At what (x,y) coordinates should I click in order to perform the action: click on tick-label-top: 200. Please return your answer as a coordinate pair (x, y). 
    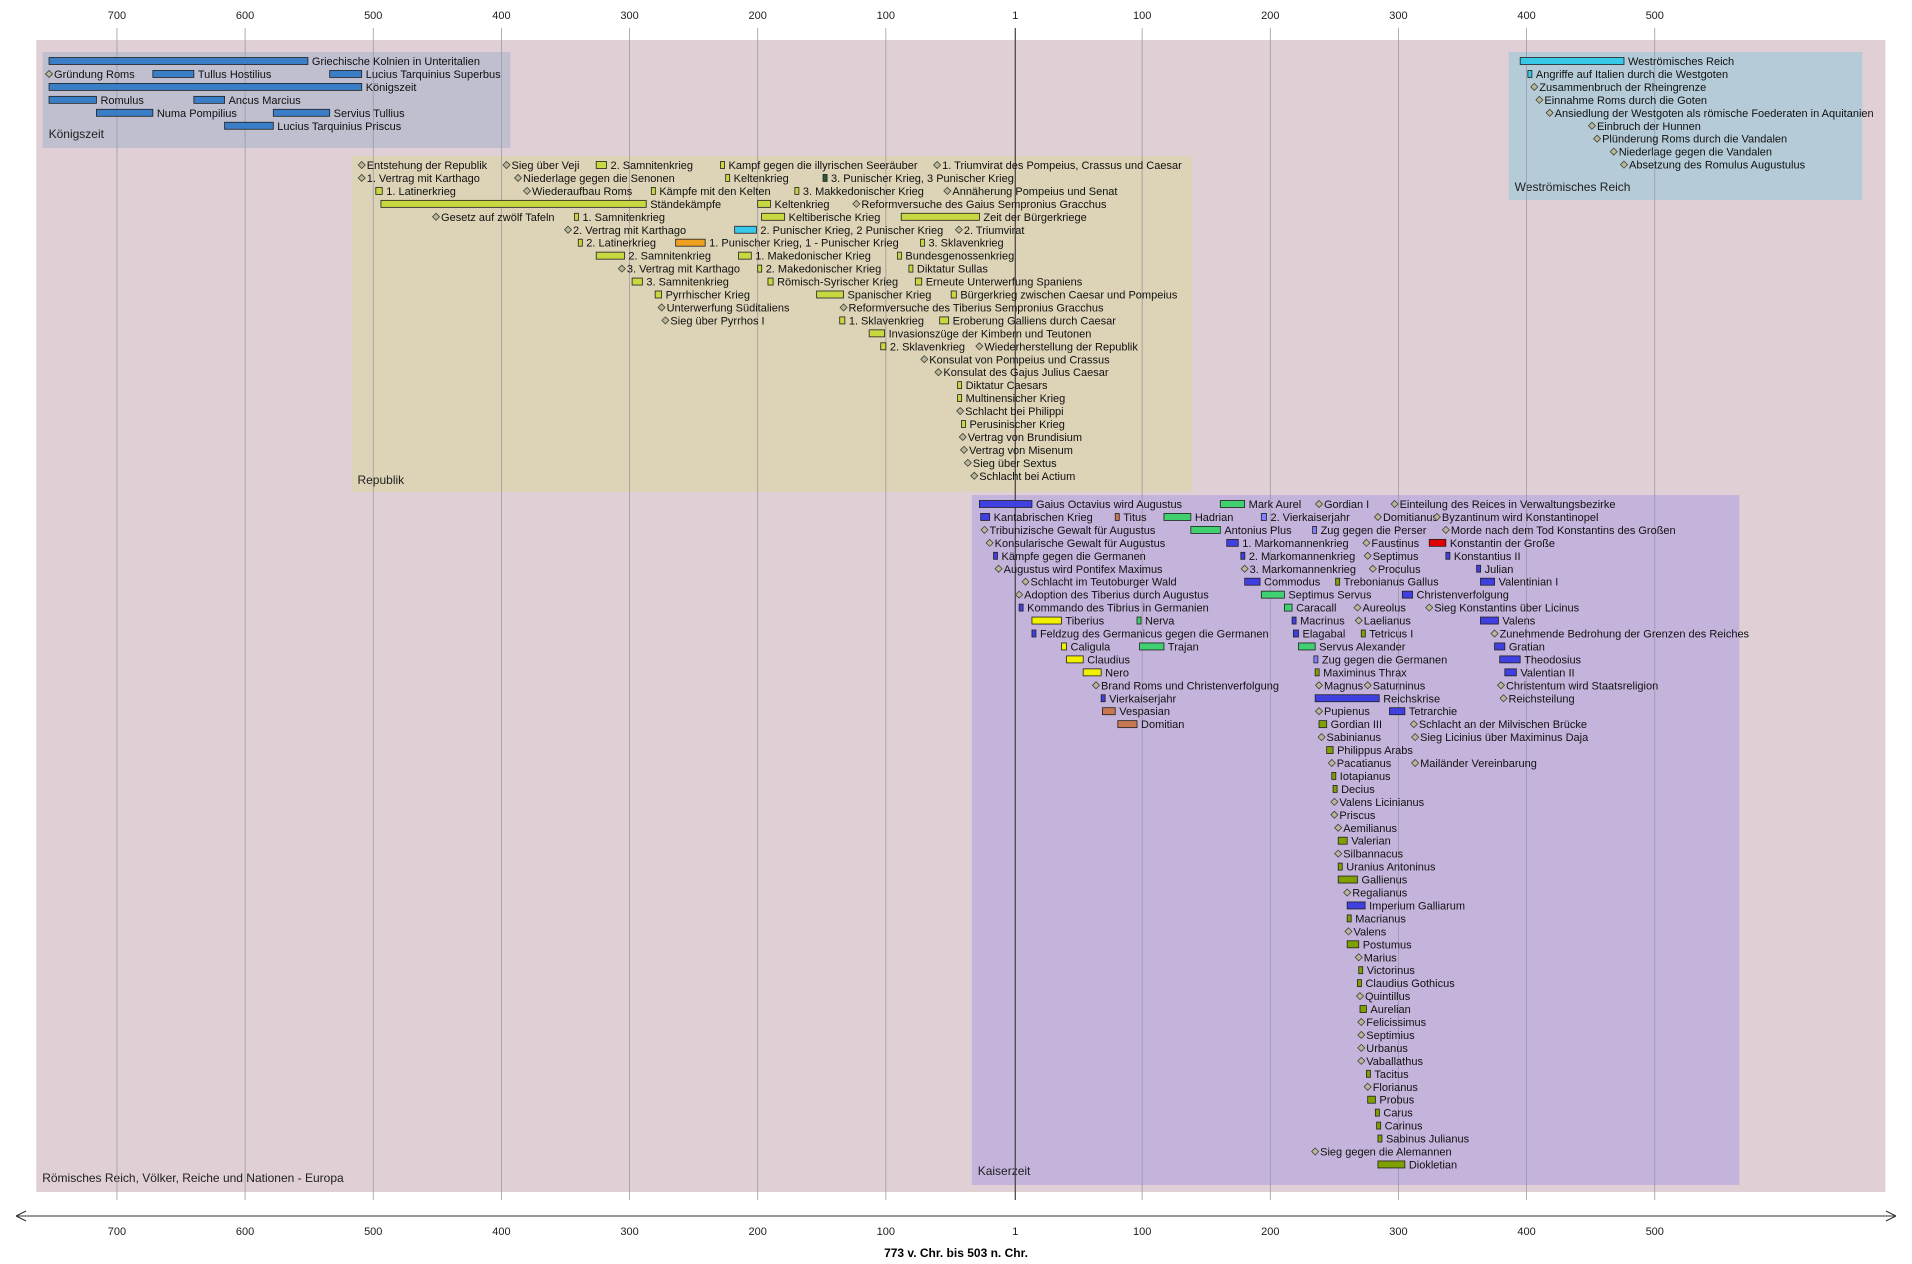
    Looking at the image, I should click on (1270, 16).